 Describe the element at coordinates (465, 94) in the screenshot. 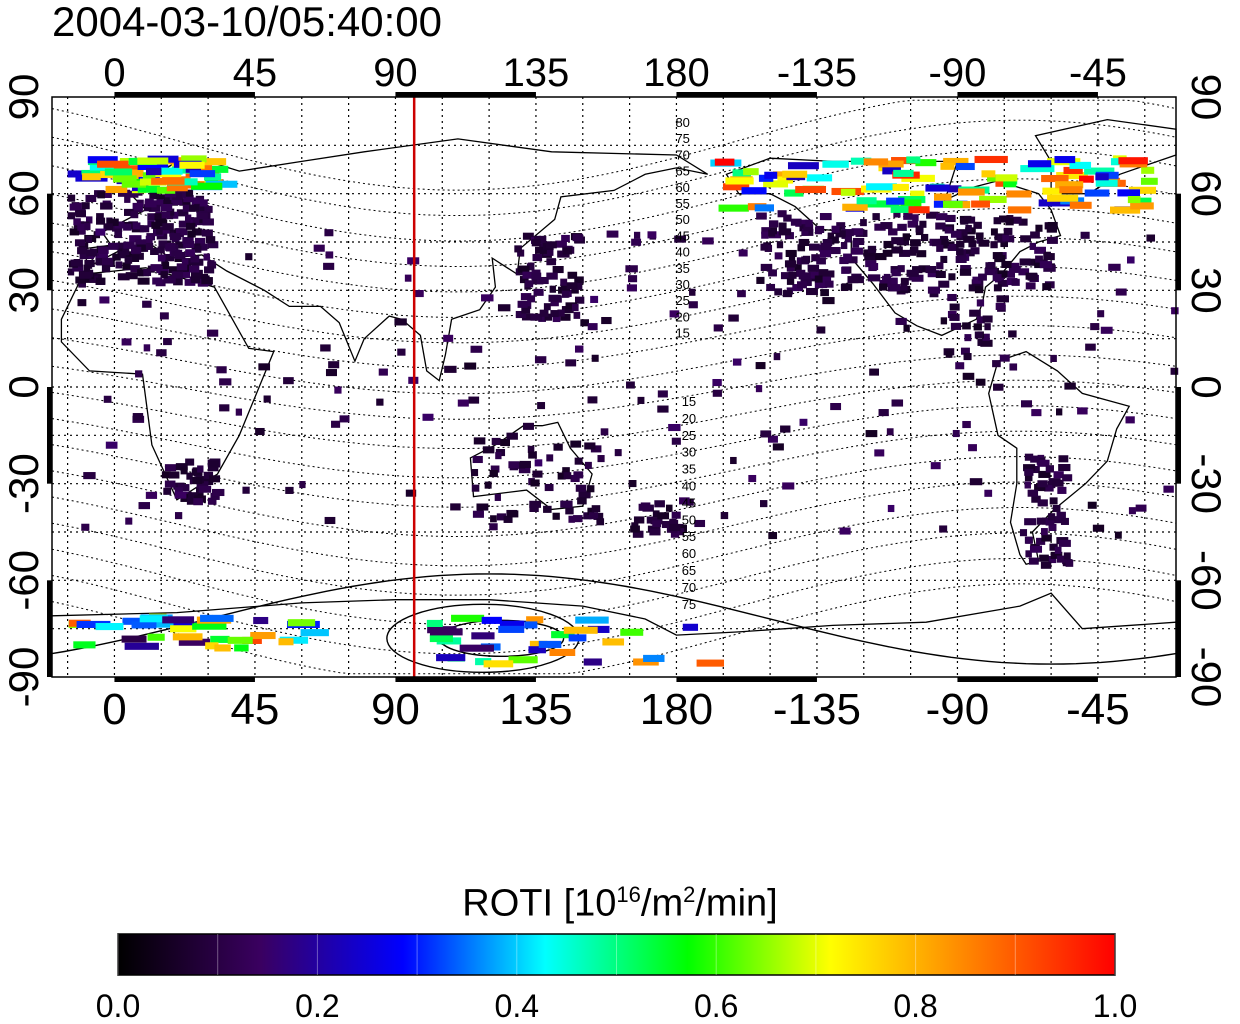

I see `axis-bar-top` at that location.